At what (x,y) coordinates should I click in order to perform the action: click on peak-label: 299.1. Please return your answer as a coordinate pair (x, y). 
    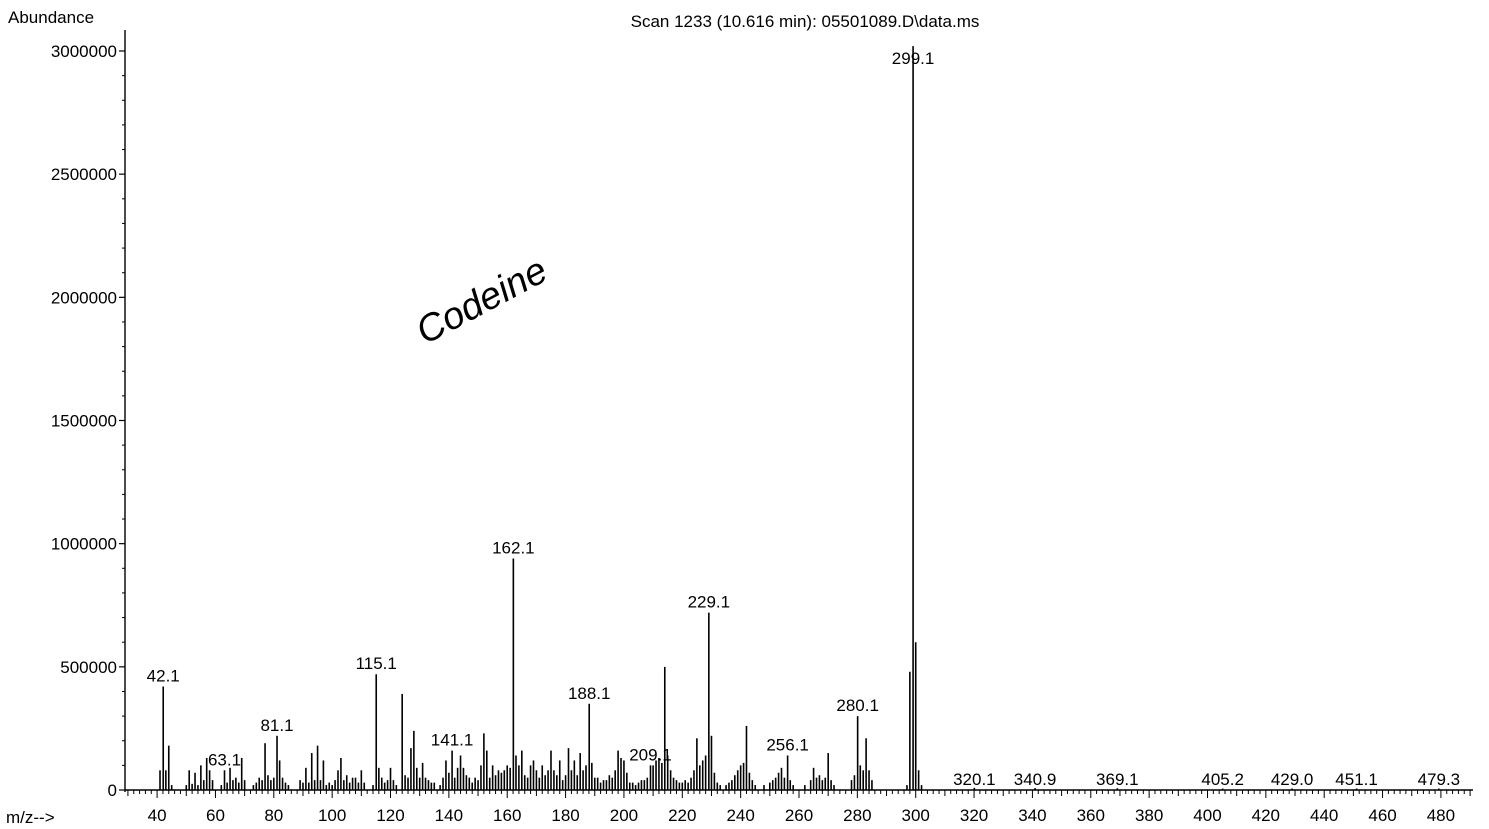
    Looking at the image, I should click on (913, 58).